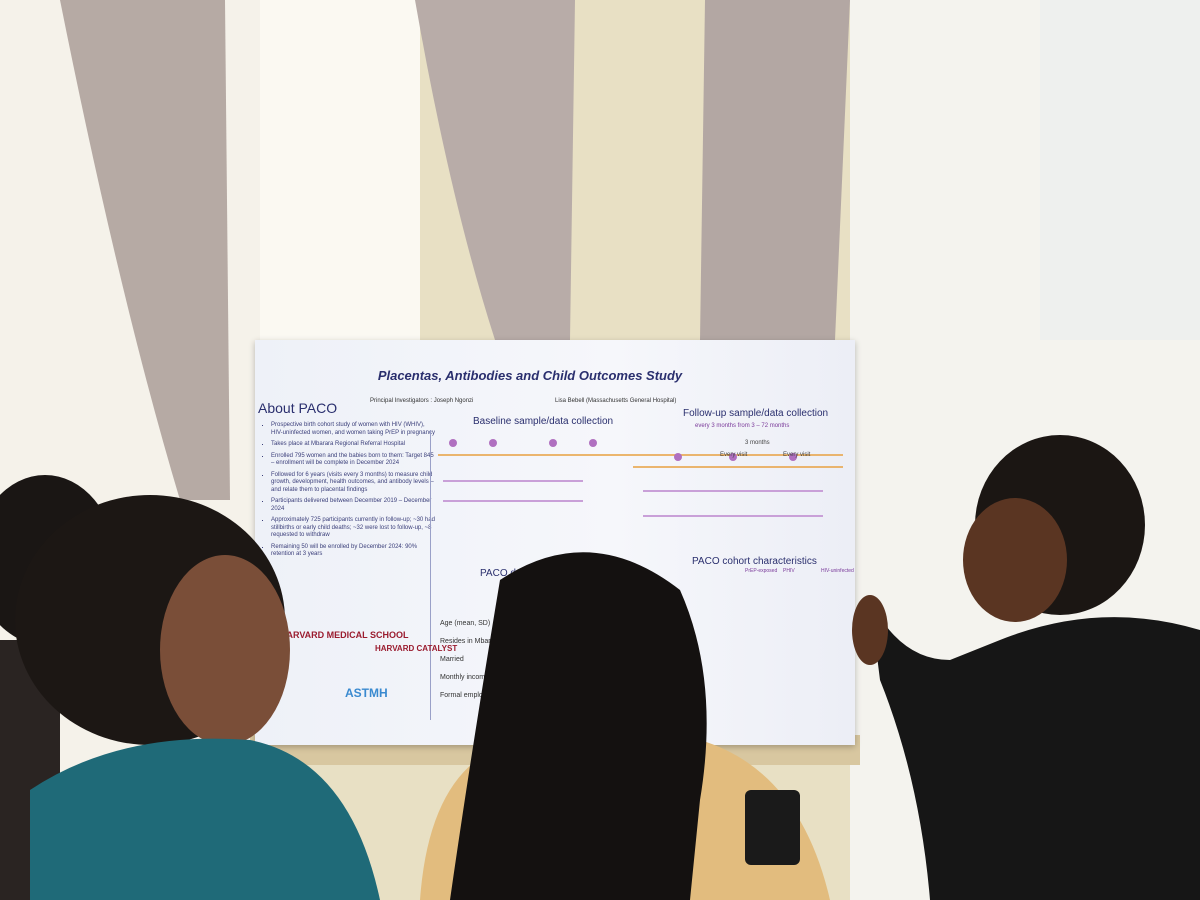 The image size is (1200, 900). Describe the element at coordinates (205, 819) in the screenshot. I see `teal-top` at that location.